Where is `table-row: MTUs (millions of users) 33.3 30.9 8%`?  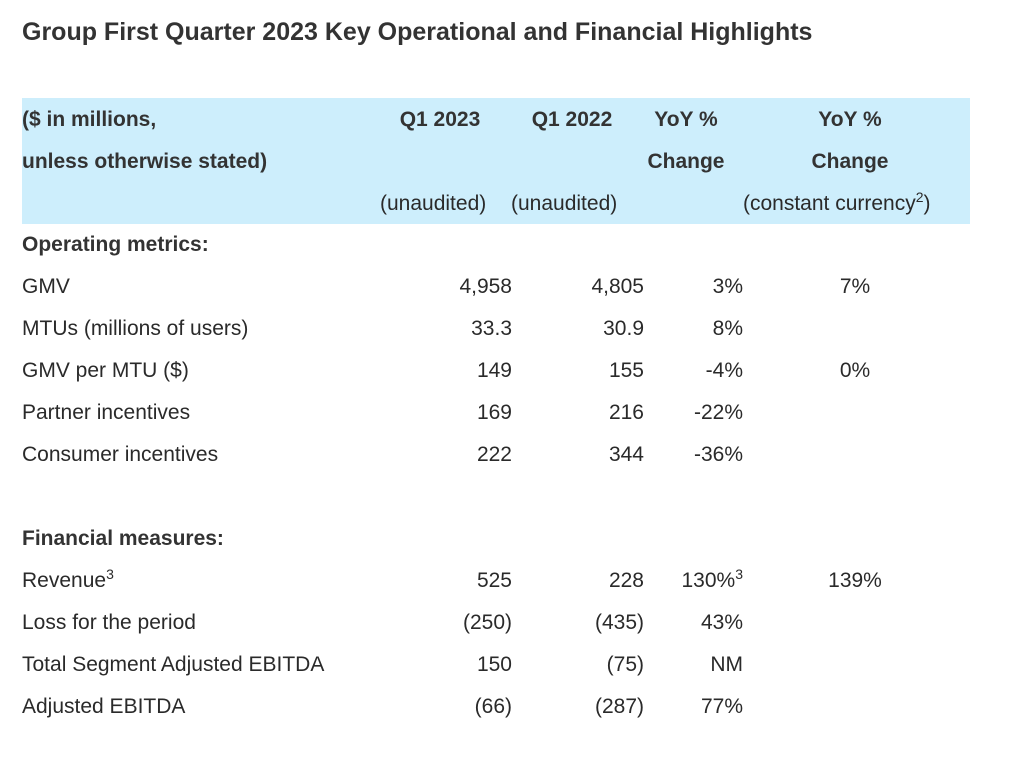 table-row: MTUs (millions of users) 33.3 30.9 8% is located at coordinates (507, 337).